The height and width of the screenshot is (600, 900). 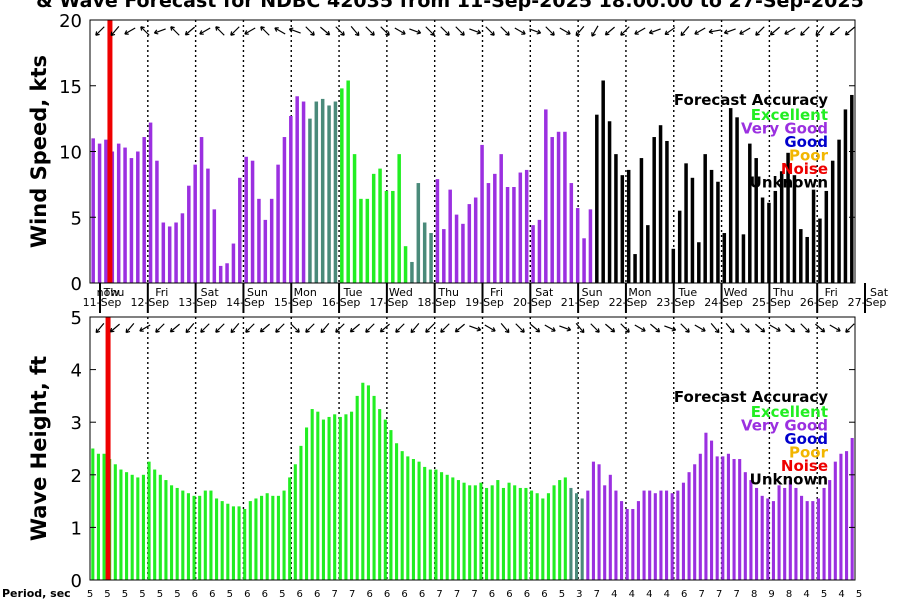 I want to click on now-line, so click(x=108, y=448).